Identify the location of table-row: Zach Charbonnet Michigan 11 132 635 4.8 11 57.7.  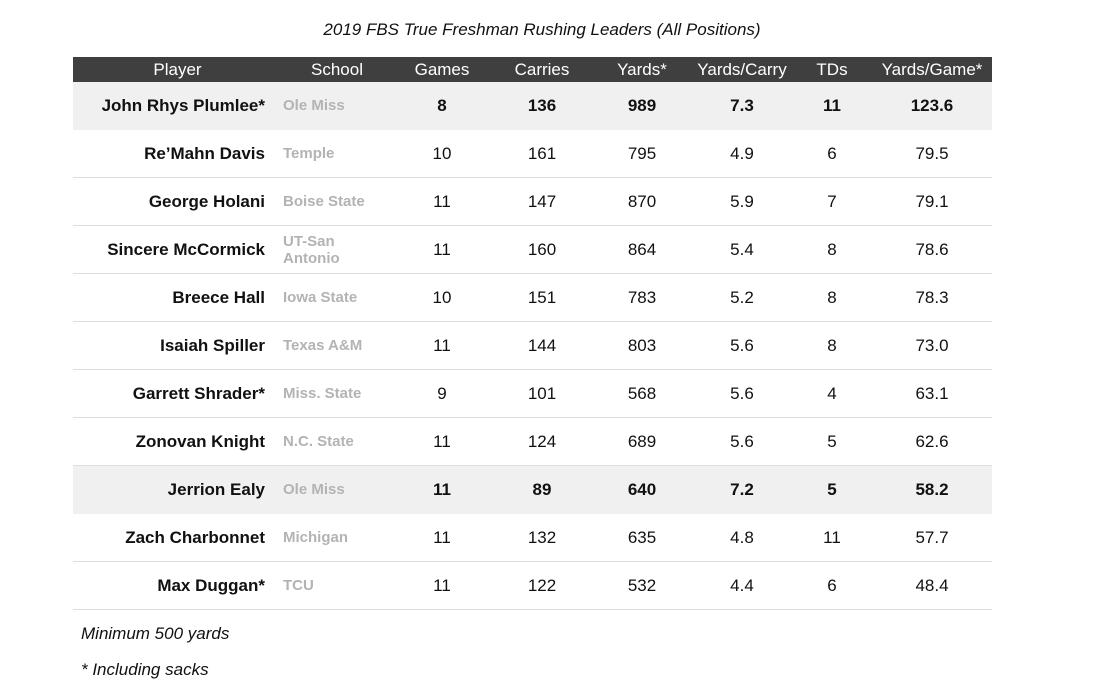
(532, 537).